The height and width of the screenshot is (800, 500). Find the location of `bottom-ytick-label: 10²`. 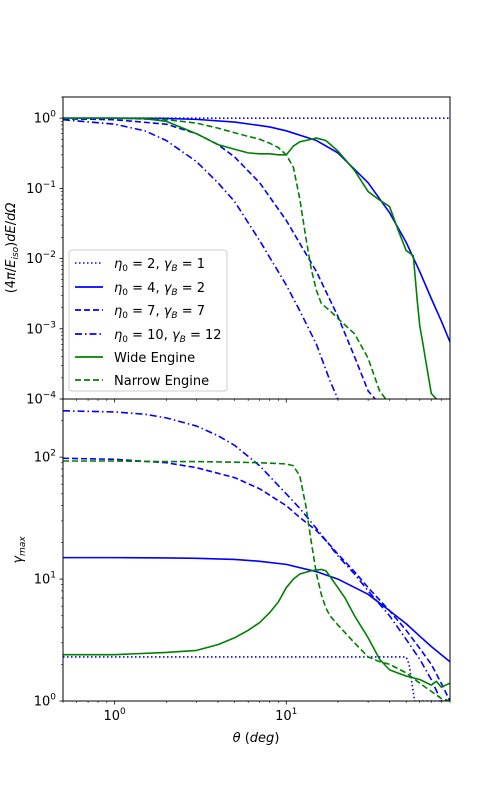

bottom-ytick-label: 10² is located at coordinates (45, 457).